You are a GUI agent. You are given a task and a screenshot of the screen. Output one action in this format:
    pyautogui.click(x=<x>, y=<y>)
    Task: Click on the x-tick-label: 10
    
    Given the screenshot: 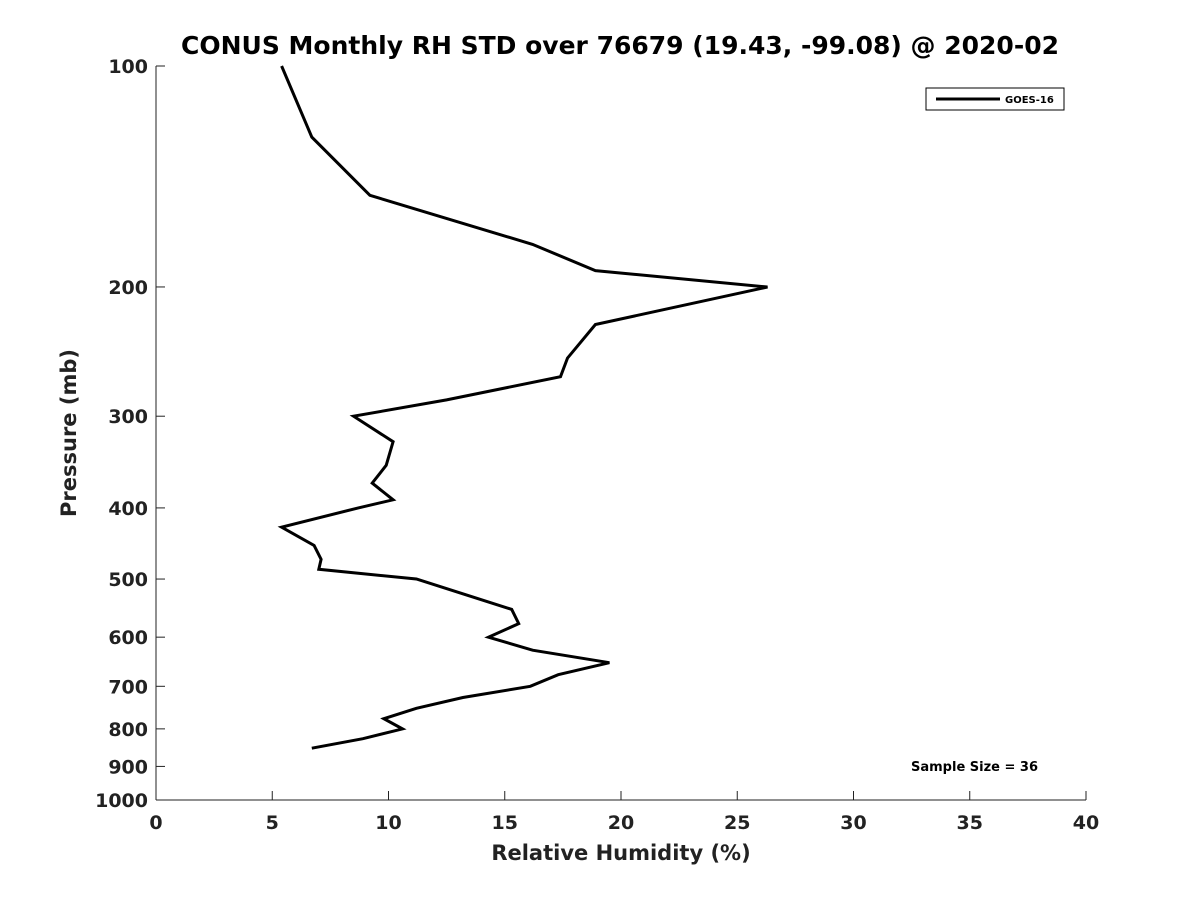 What is the action you would take?
    pyautogui.click(x=388, y=823)
    